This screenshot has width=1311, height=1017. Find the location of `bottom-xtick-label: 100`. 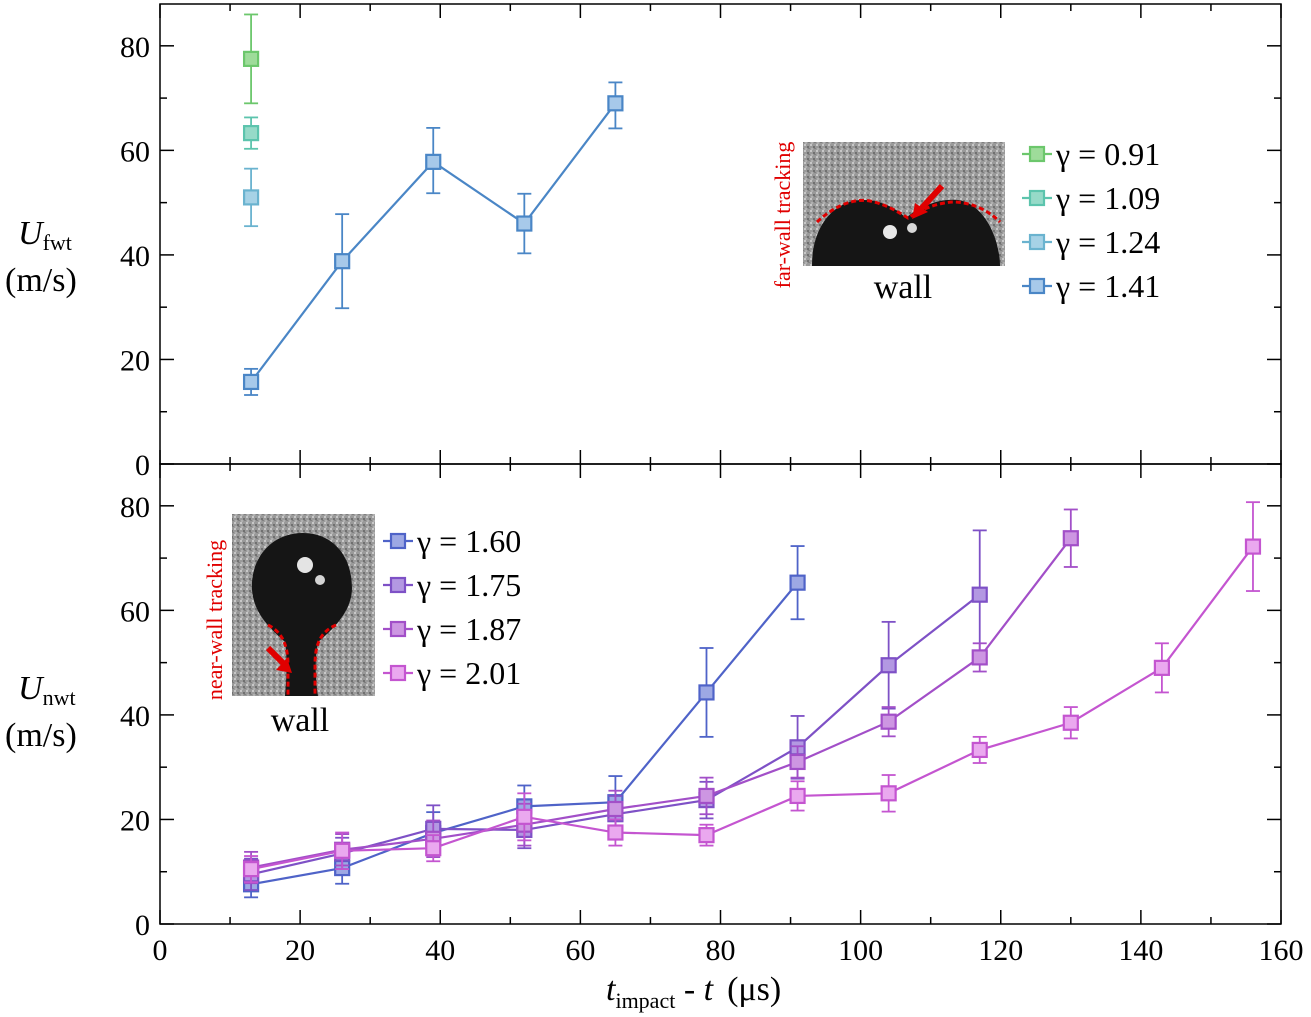

bottom-xtick-label: 100 is located at coordinates (860, 950).